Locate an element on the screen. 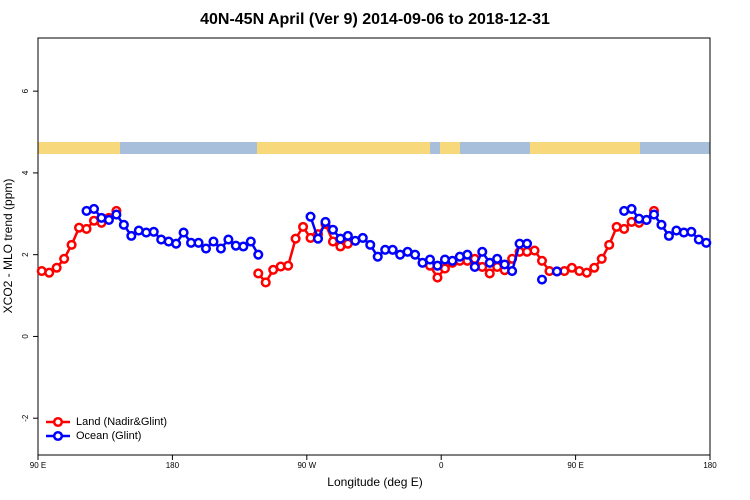  y-axis-label: XCO2 - MLO trend (ppm) is located at coordinates (8, 246).